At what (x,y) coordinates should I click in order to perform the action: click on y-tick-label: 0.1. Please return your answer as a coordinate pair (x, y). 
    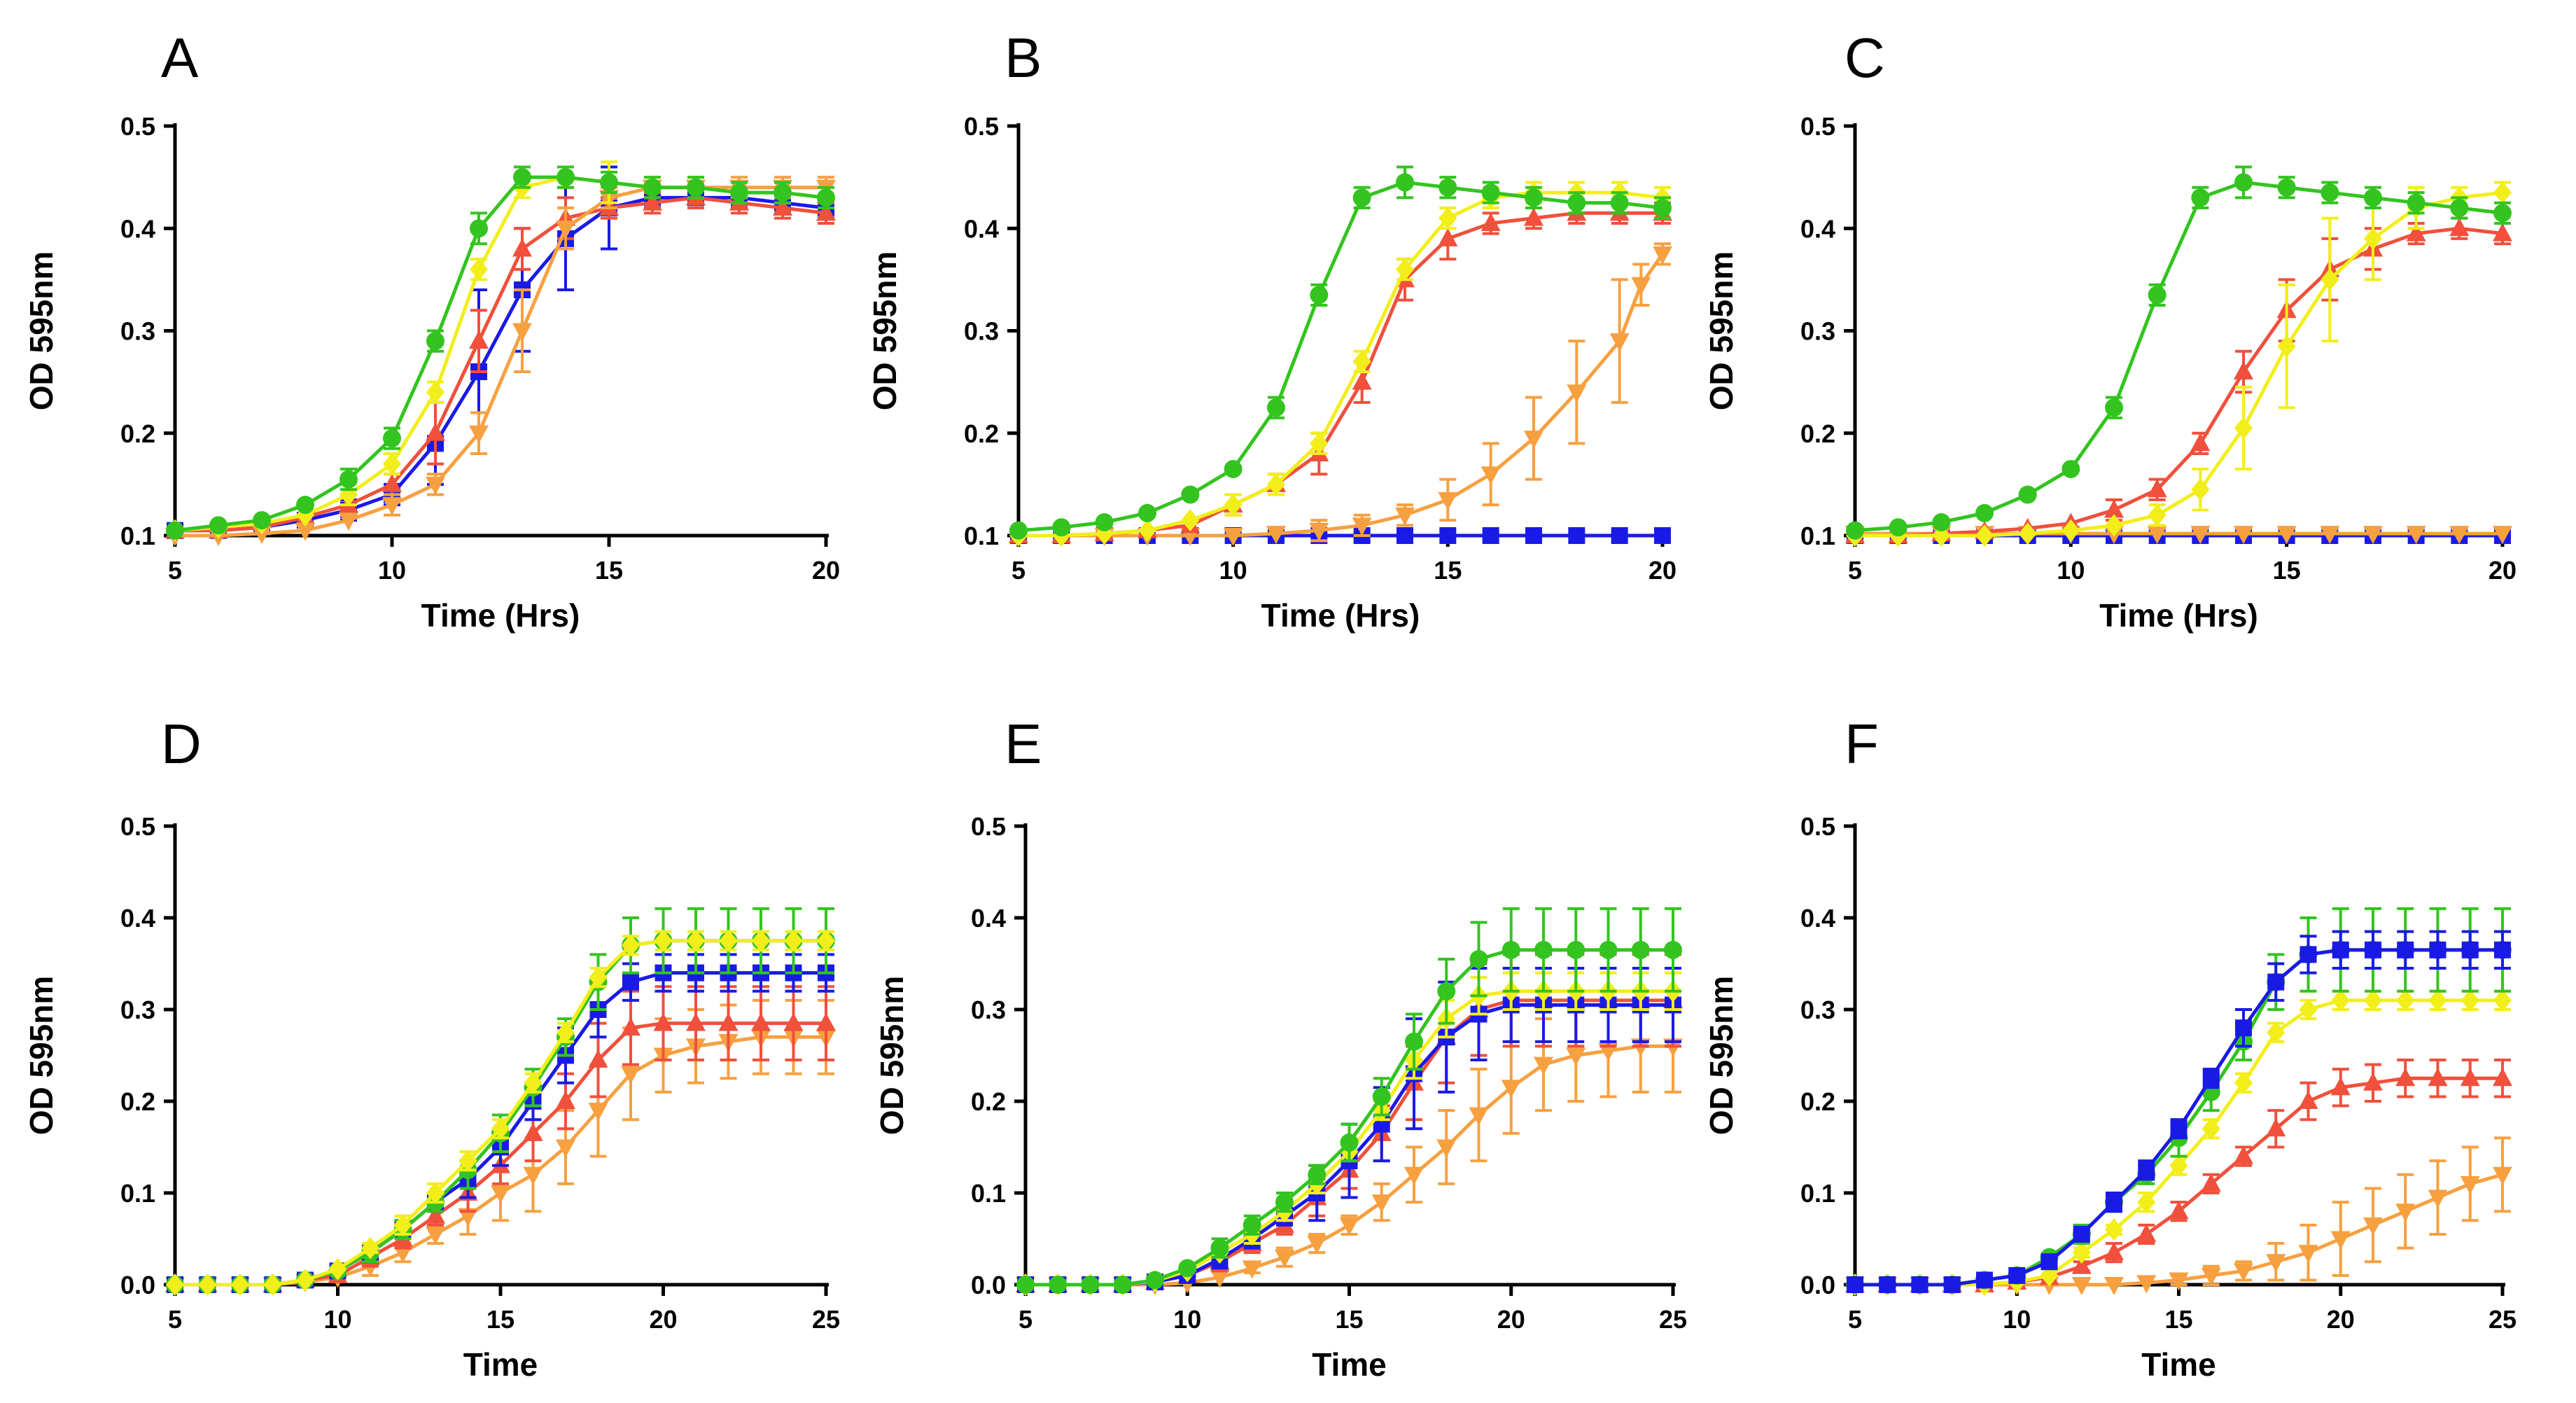
    Looking at the image, I should click on (137, 536).